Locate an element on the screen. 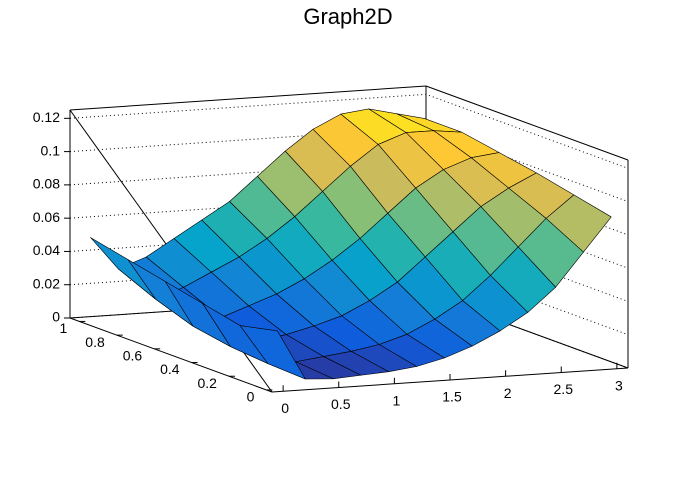 Image resolution: width=696 pixels, height=477 pixels. z-tick-label: 0.06 is located at coordinates (46, 217).